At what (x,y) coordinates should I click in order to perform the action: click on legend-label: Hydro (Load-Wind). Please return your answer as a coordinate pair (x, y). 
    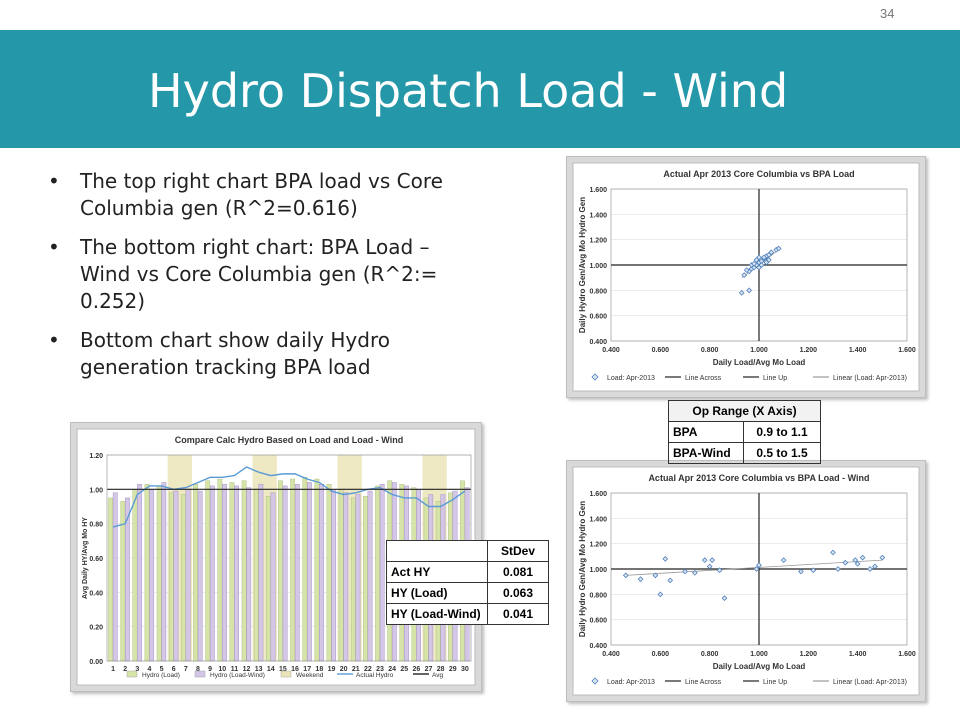
    Looking at the image, I should click on (237, 675).